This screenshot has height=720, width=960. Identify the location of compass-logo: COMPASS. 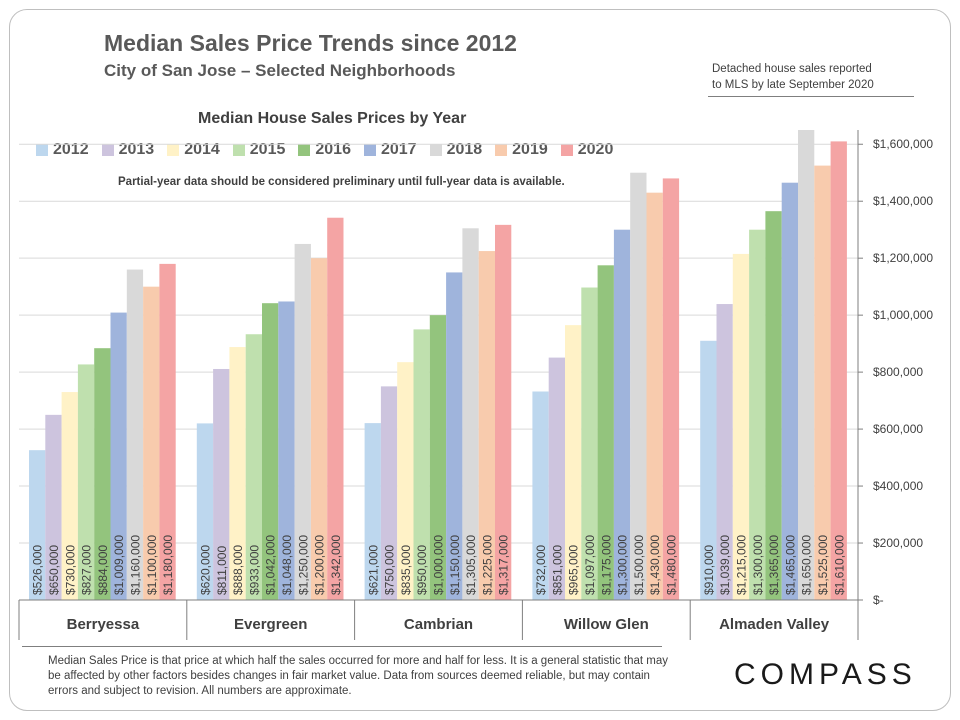
(825, 674).